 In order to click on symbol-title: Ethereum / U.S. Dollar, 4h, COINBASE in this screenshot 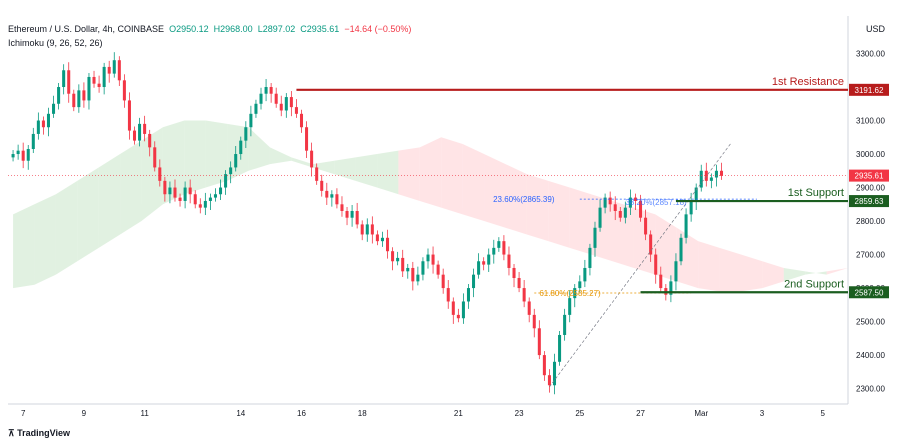, I will do `click(86, 29)`.